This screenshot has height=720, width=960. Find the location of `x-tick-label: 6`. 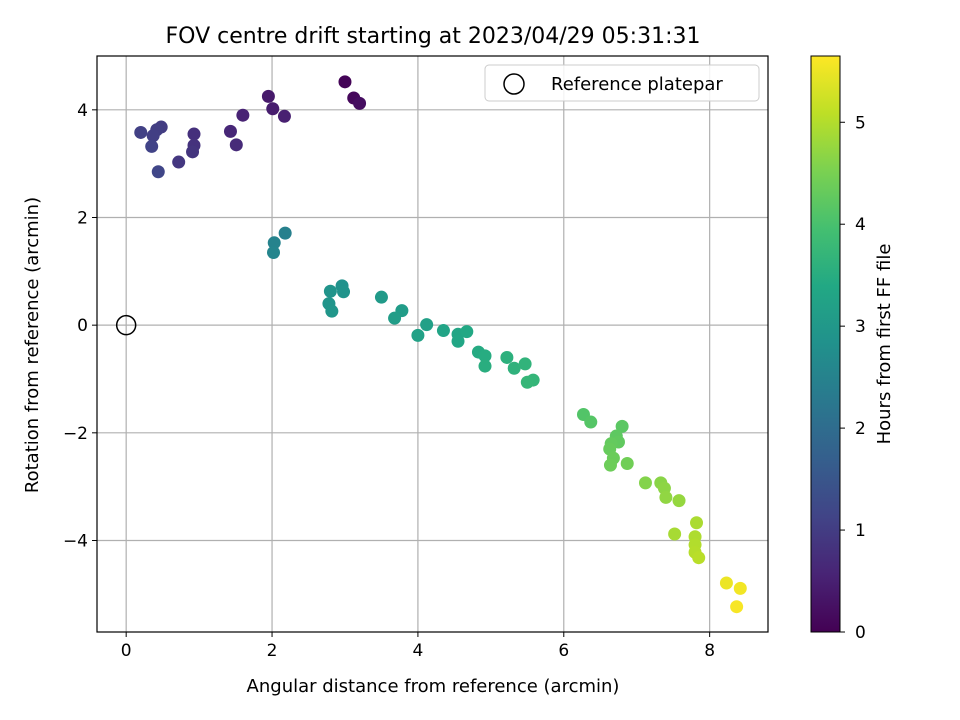

x-tick-label: 6 is located at coordinates (563, 651).